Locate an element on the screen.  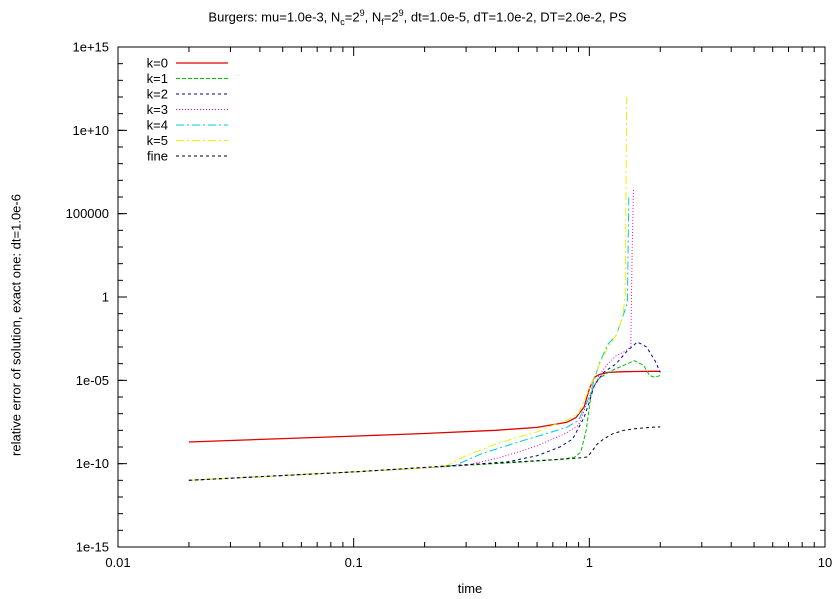
legend-label: k=0 is located at coordinates (157, 63).